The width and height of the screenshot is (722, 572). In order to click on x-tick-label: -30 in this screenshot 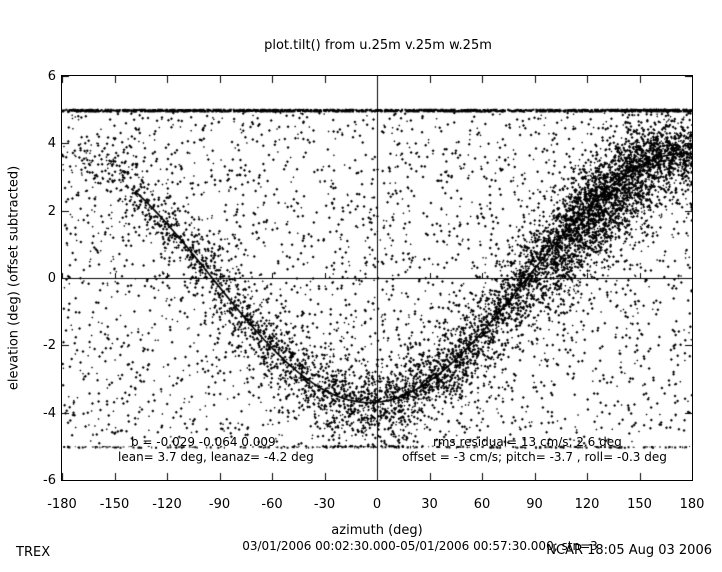, I will do `click(324, 504)`.